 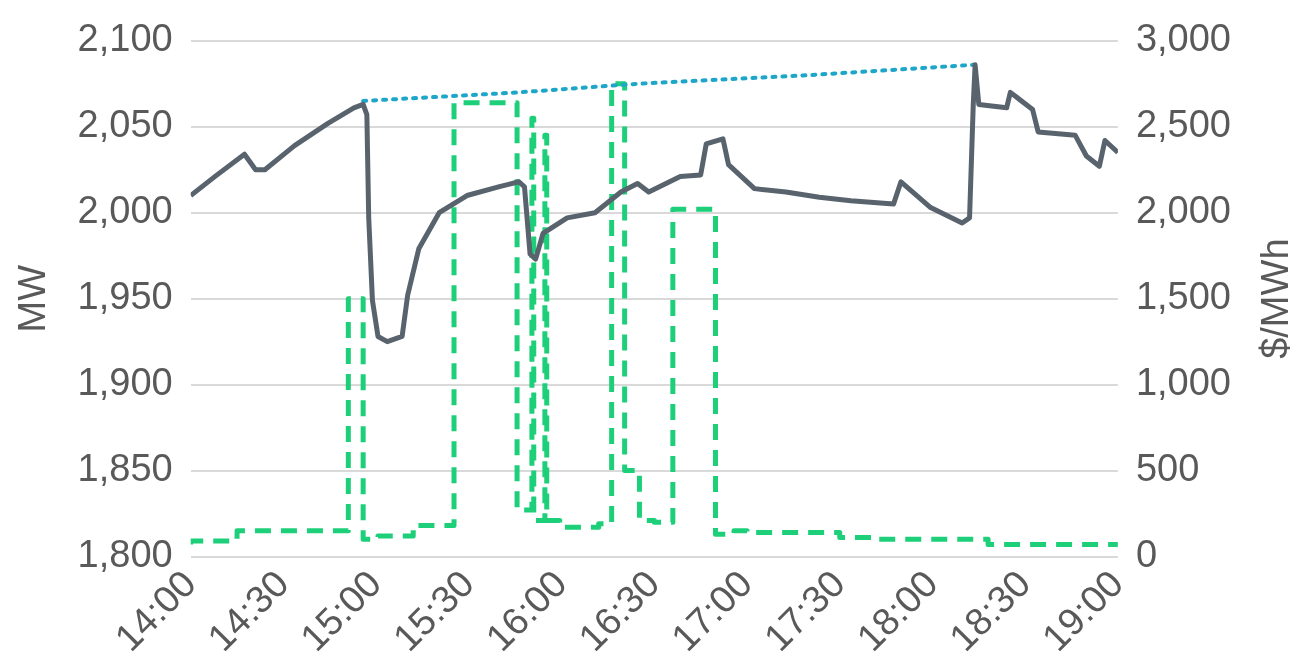 I want to click on y-axis-title: MW, so click(x=32, y=298).